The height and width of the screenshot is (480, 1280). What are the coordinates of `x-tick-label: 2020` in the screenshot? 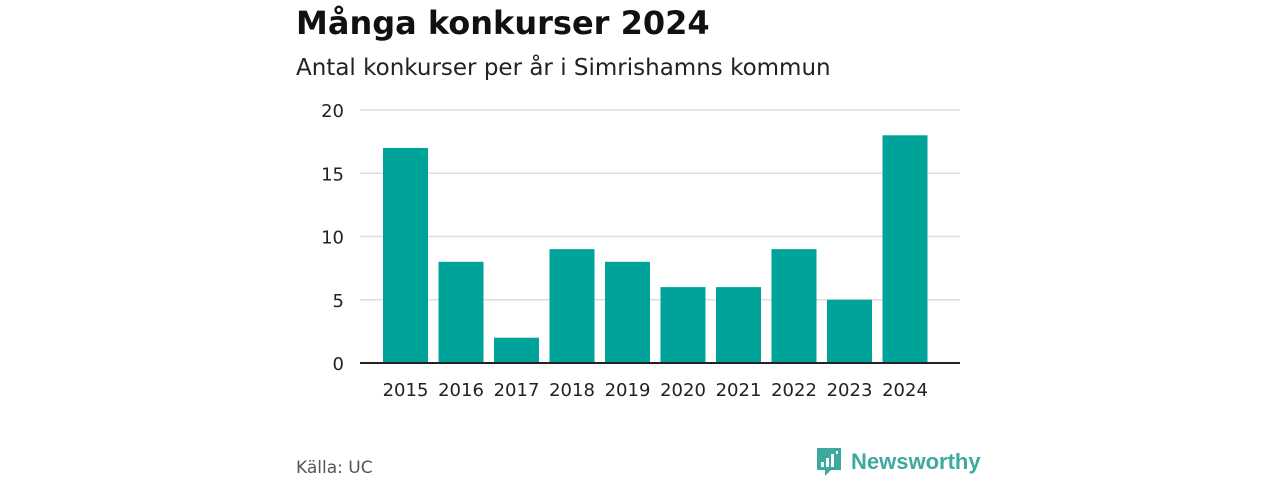 It's located at (683, 390).